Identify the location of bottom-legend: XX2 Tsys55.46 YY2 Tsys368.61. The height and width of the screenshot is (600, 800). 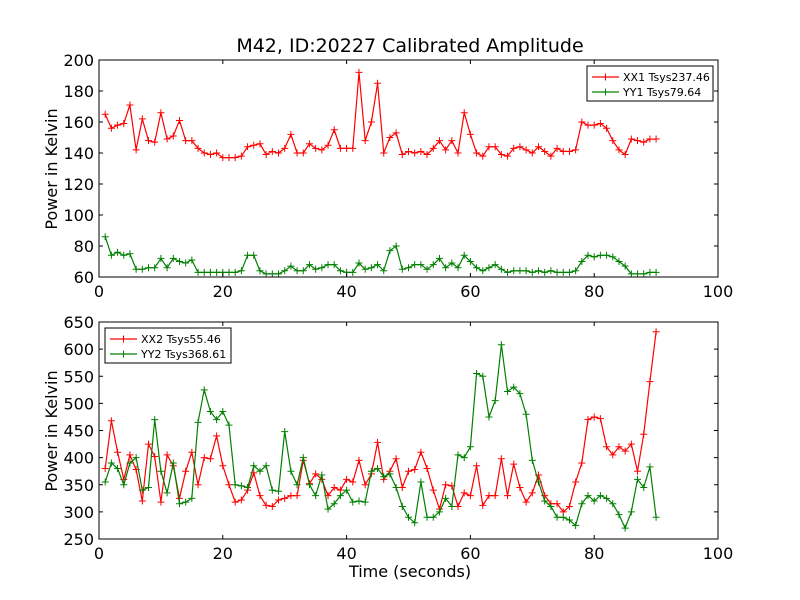
(168, 345).